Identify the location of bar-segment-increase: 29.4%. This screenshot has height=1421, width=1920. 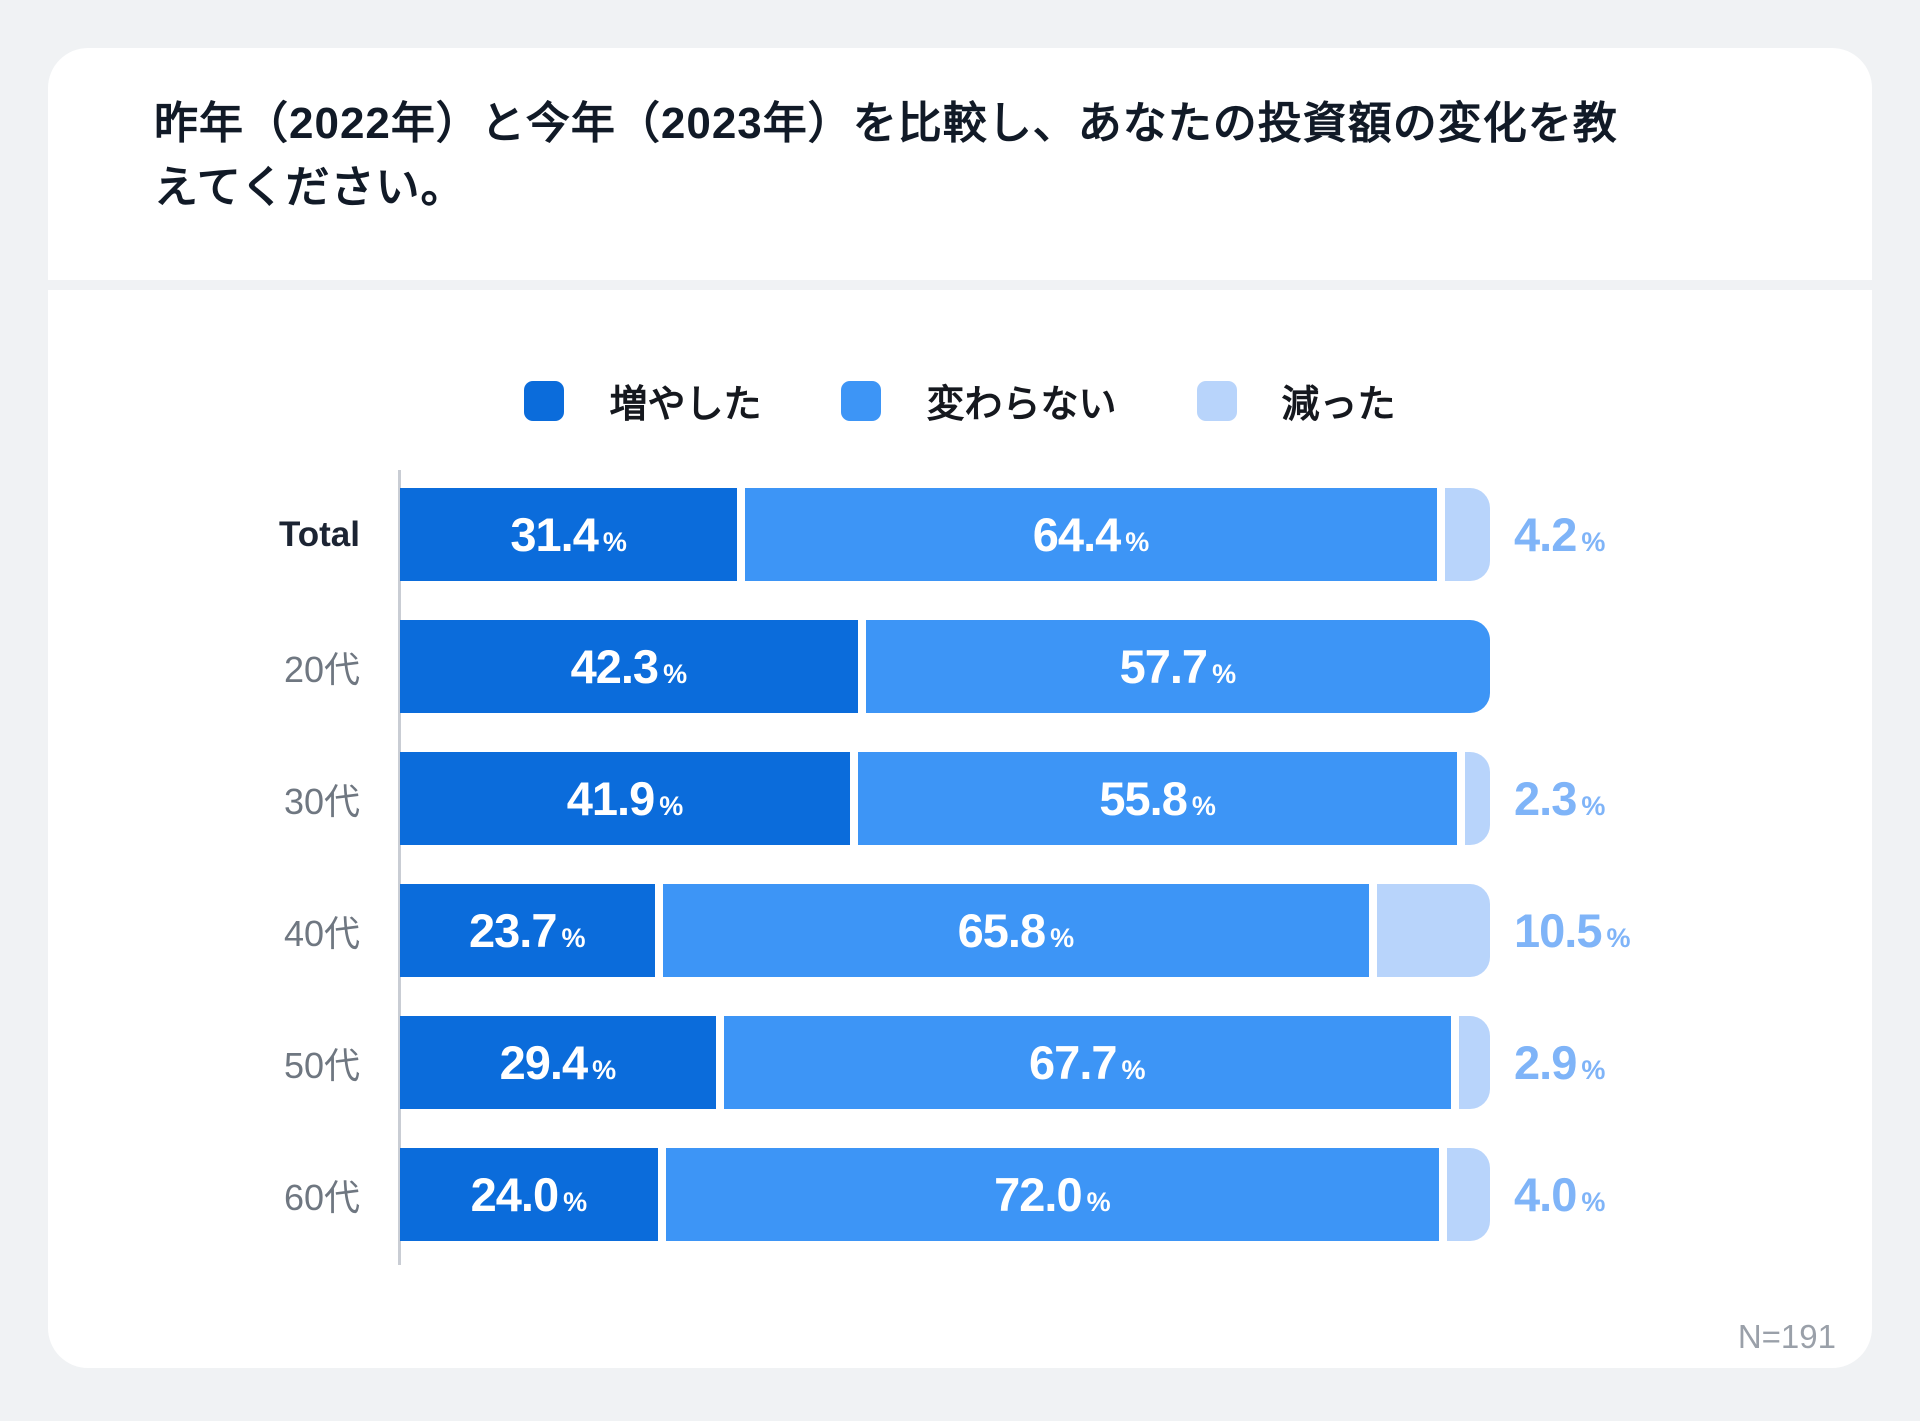
(558, 1062).